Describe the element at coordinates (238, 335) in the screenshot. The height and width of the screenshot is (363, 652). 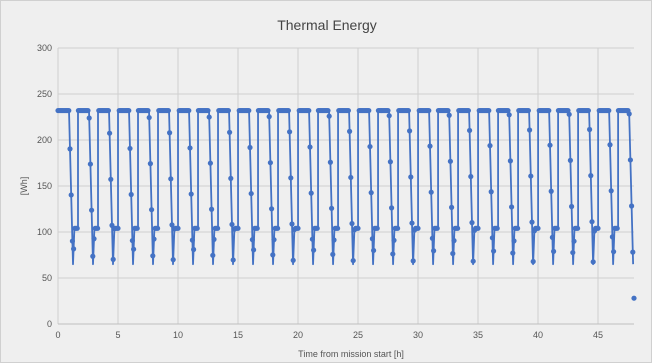
I see `x-tick-label: 15` at that location.